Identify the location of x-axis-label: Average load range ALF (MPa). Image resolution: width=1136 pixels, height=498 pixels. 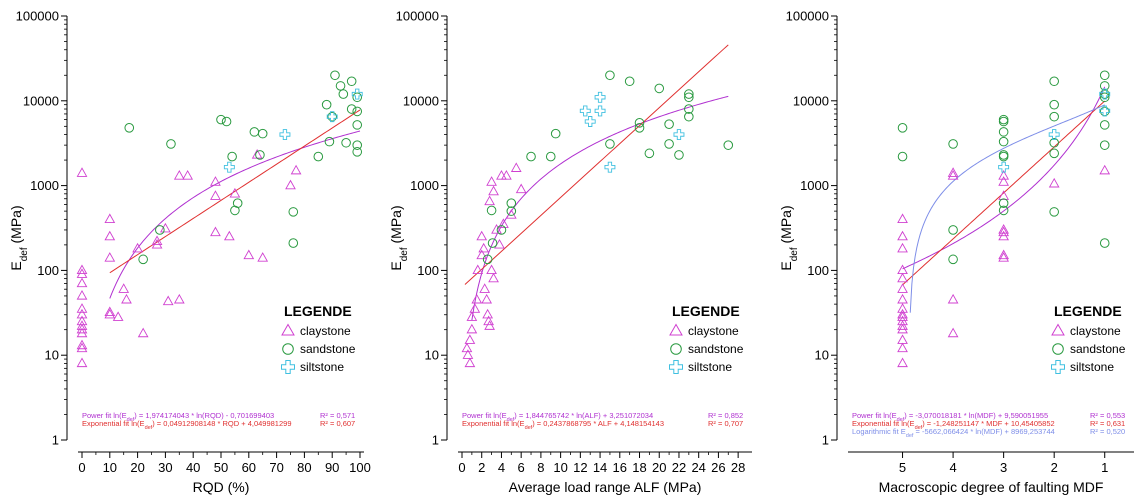
(605, 487).